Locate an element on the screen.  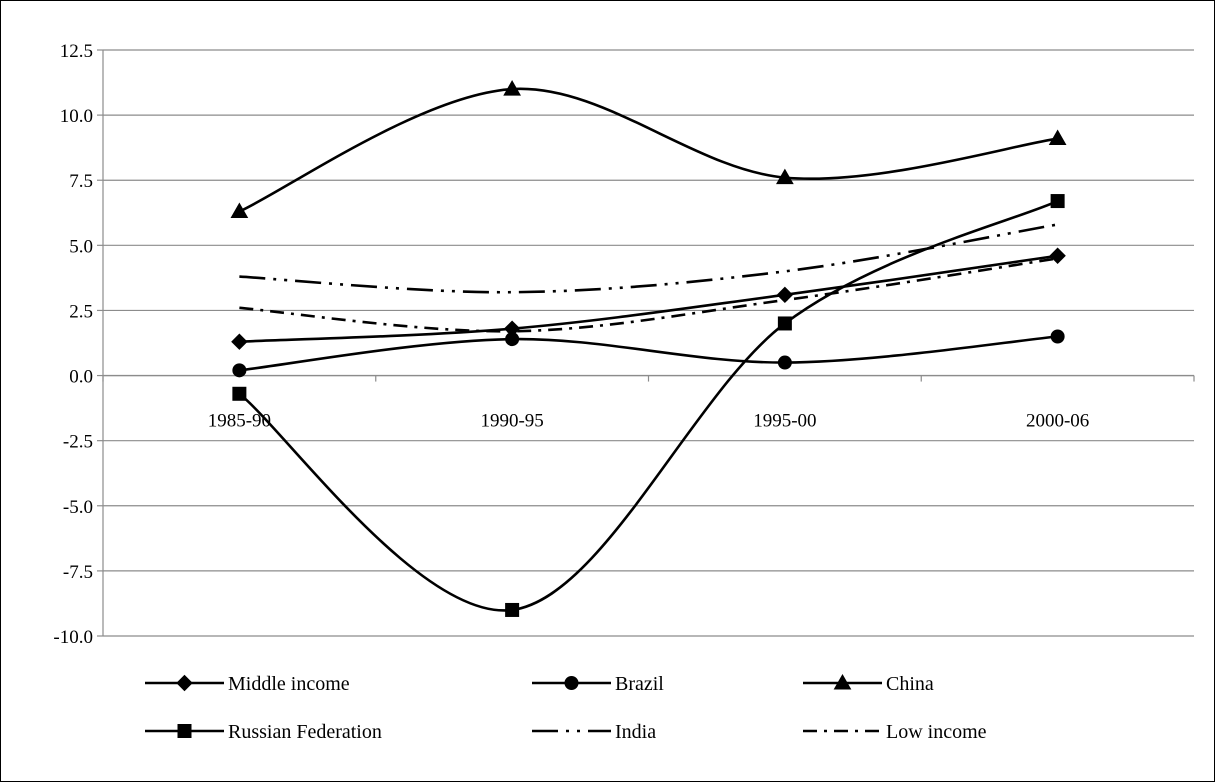
legend-item-low-income: Low income is located at coordinates (895, 732).